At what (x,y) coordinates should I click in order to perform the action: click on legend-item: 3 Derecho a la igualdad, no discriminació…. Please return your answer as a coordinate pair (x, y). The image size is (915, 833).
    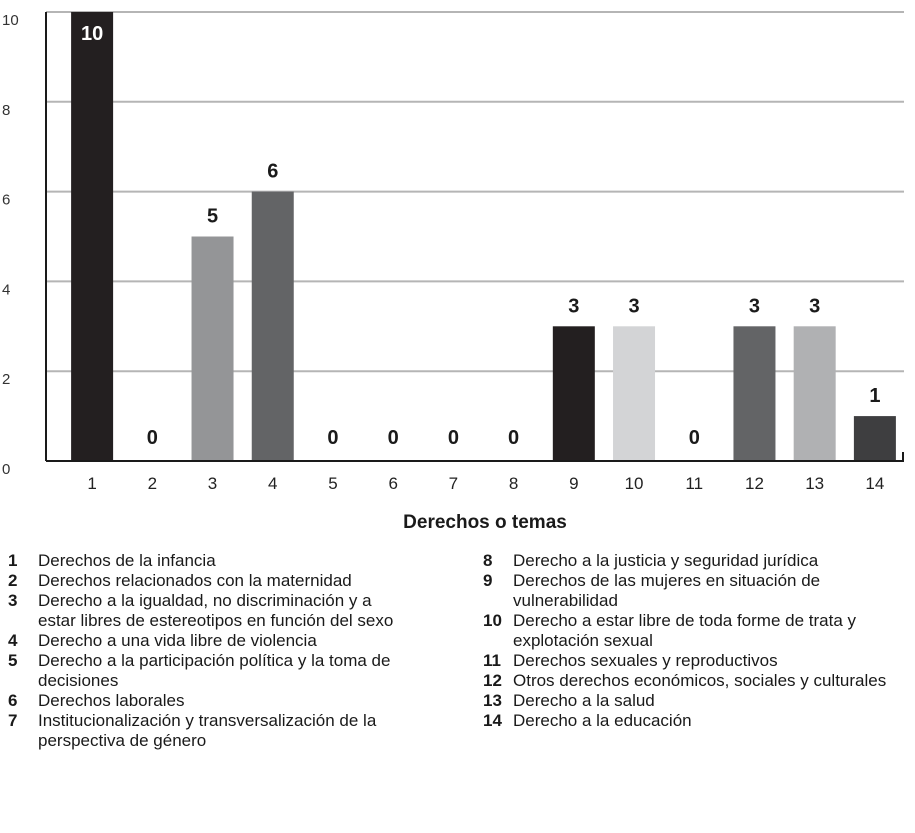
    Looking at the image, I should click on (208, 611).